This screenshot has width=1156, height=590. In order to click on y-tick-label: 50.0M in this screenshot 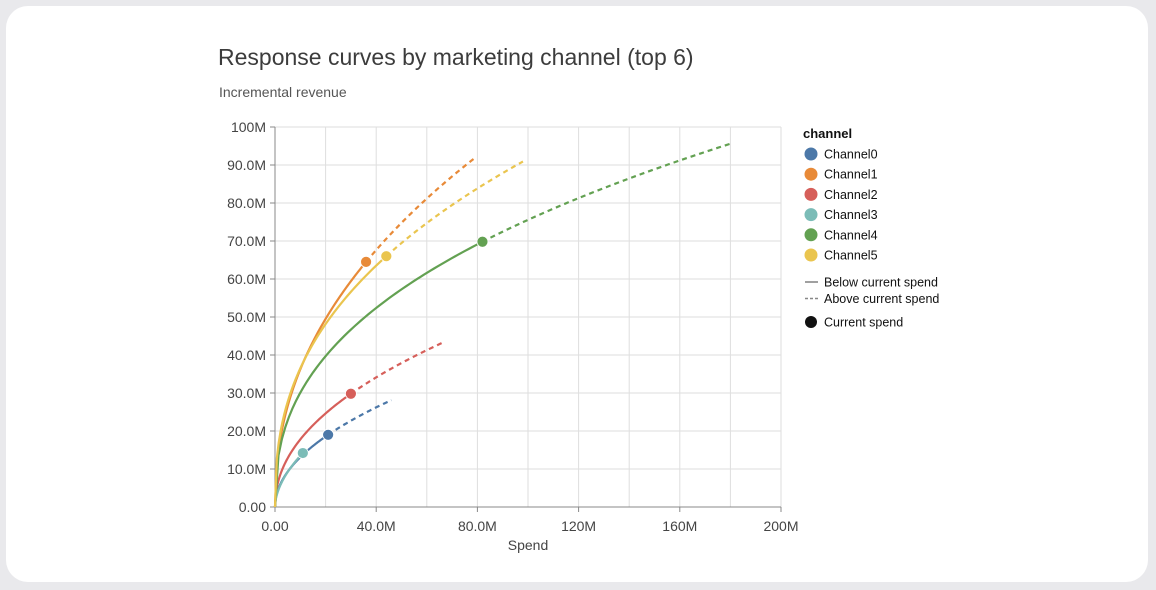, I will do `click(246, 317)`.